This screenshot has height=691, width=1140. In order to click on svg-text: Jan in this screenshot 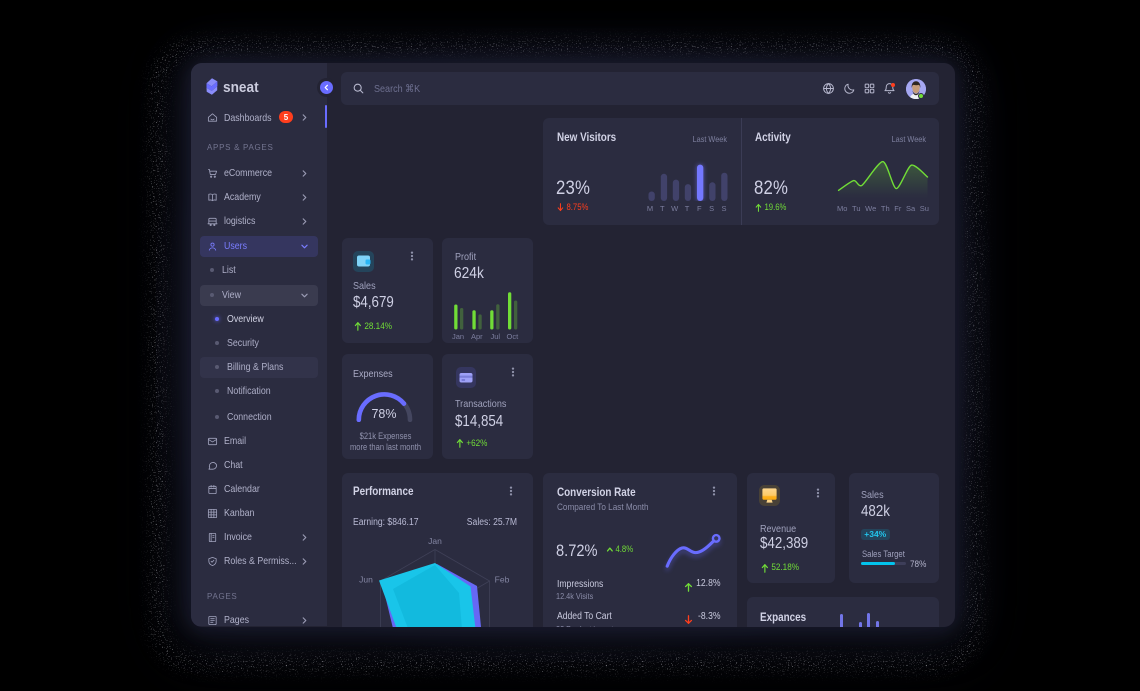, I will do `click(435, 541)`.